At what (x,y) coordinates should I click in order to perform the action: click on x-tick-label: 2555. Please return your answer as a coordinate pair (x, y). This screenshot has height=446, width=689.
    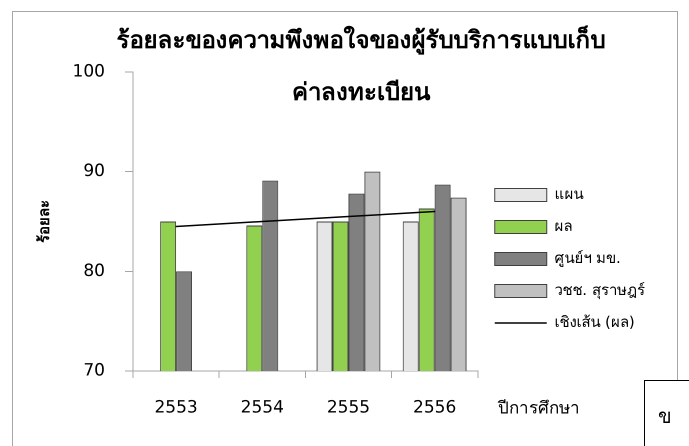
    Looking at the image, I should click on (348, 408).